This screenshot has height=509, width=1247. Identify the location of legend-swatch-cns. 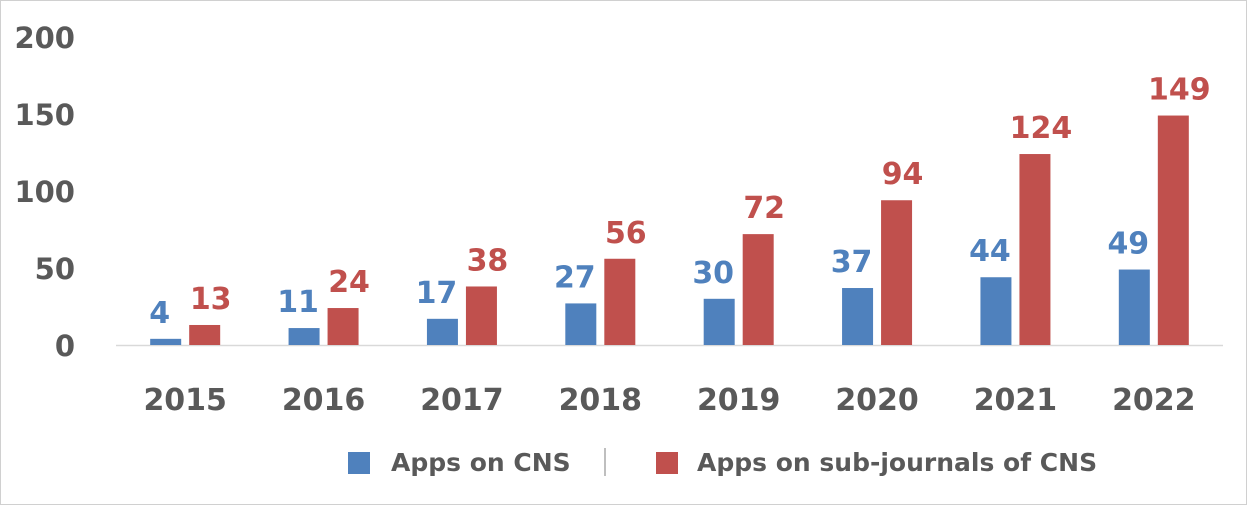
(359, 463).